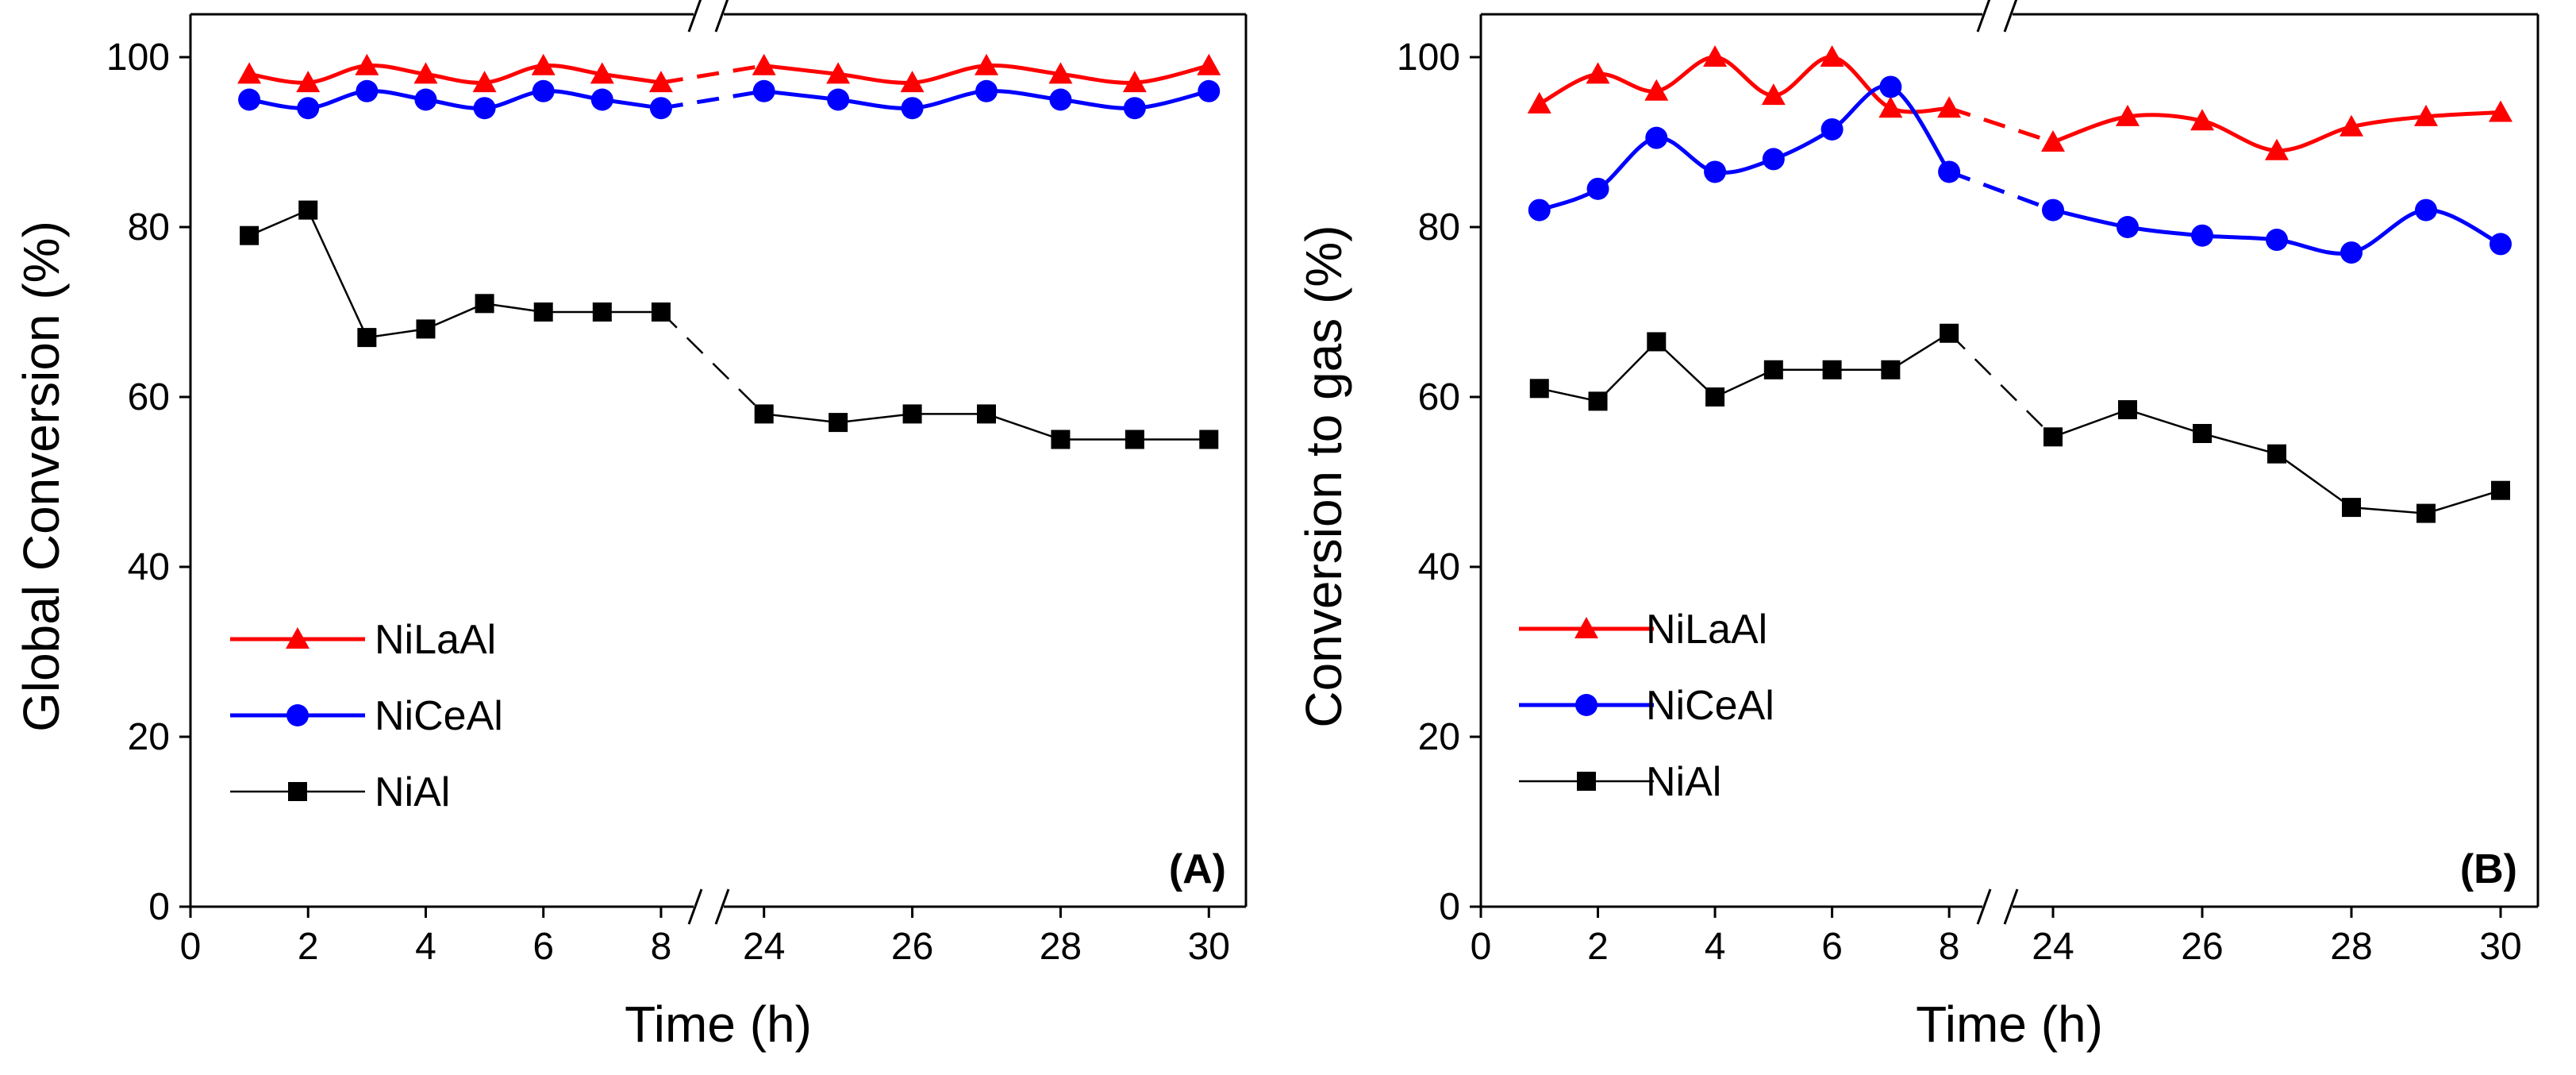 This screenshot has width=2576, height=1075. I want to click on y-axis-title: Global Conversion (%), so click(41, 476).